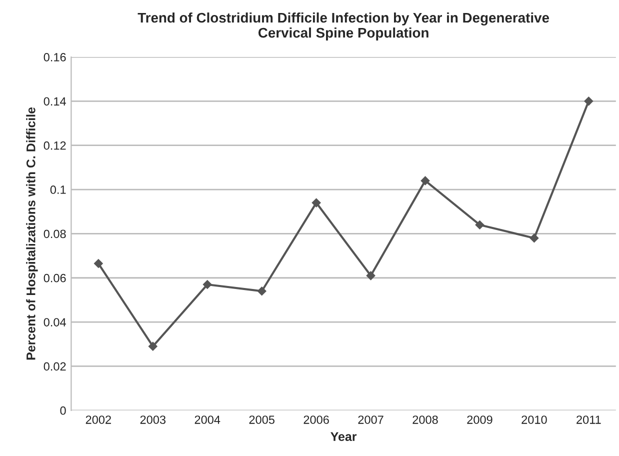  I want to click on y-tick-label: 0.14, so click(55, 101).